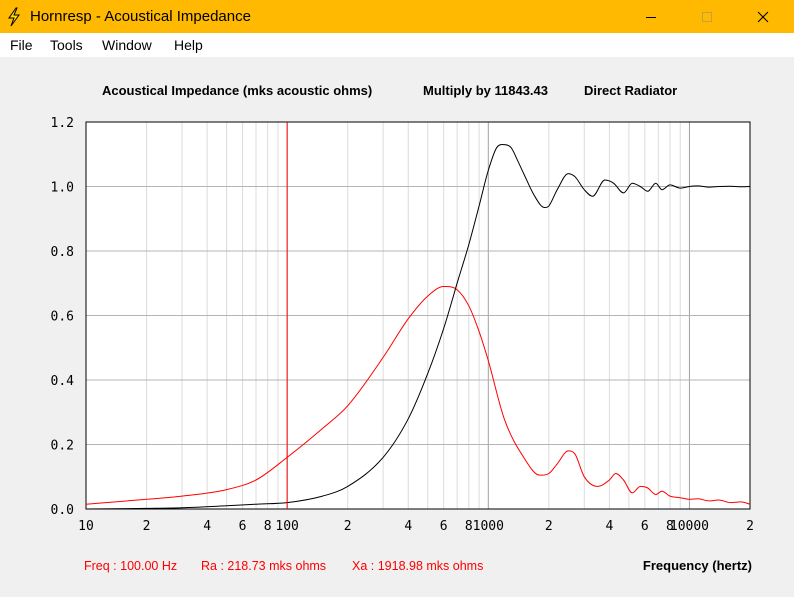 The image size is (794, 597). Describe the element at coordinates (286, 526) in the screenshot. I see `x-tick-label: 100` at that location.